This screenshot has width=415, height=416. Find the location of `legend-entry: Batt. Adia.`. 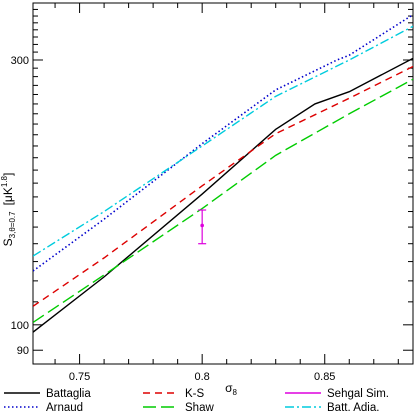

legend-entry: Batt. Adia. is located at coordinates (332, 408).